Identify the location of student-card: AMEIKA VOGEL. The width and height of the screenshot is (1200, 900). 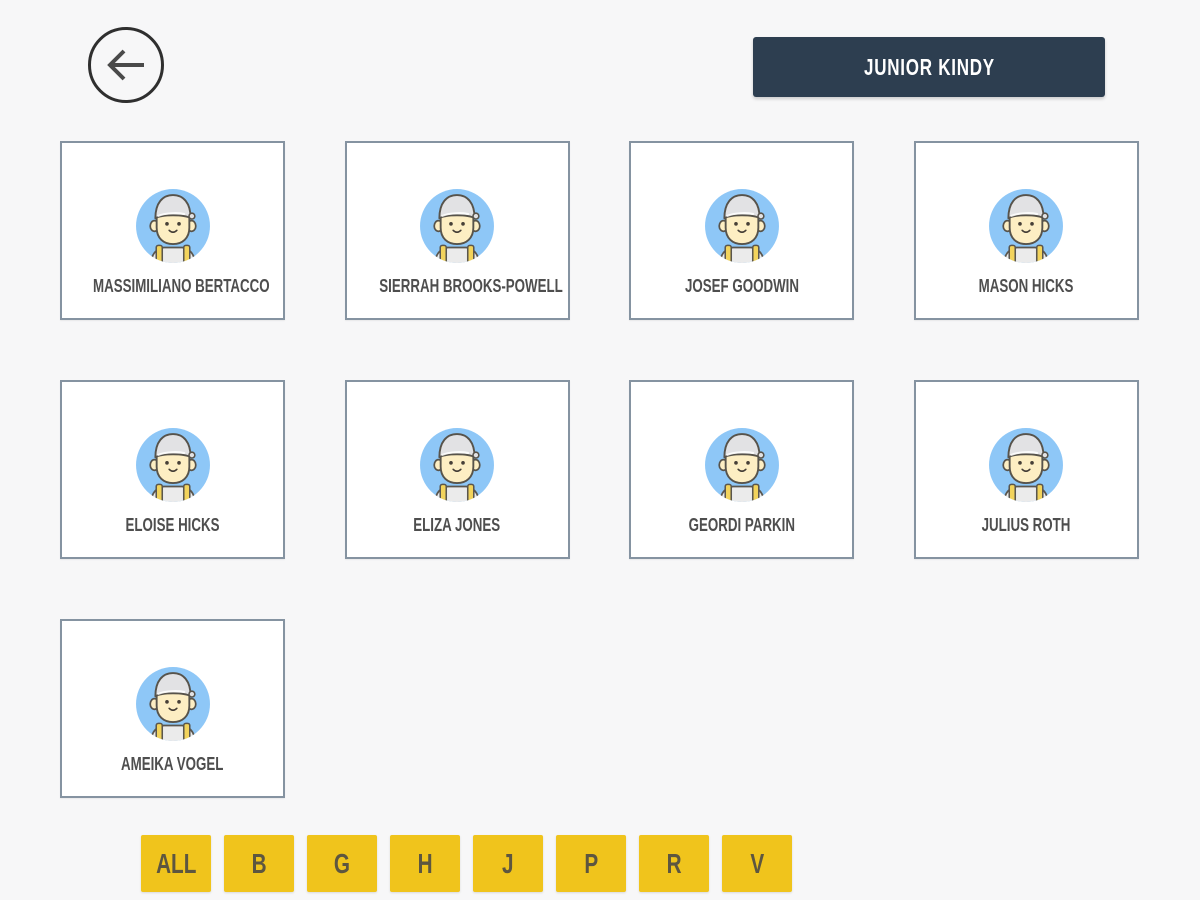
(172, 708).